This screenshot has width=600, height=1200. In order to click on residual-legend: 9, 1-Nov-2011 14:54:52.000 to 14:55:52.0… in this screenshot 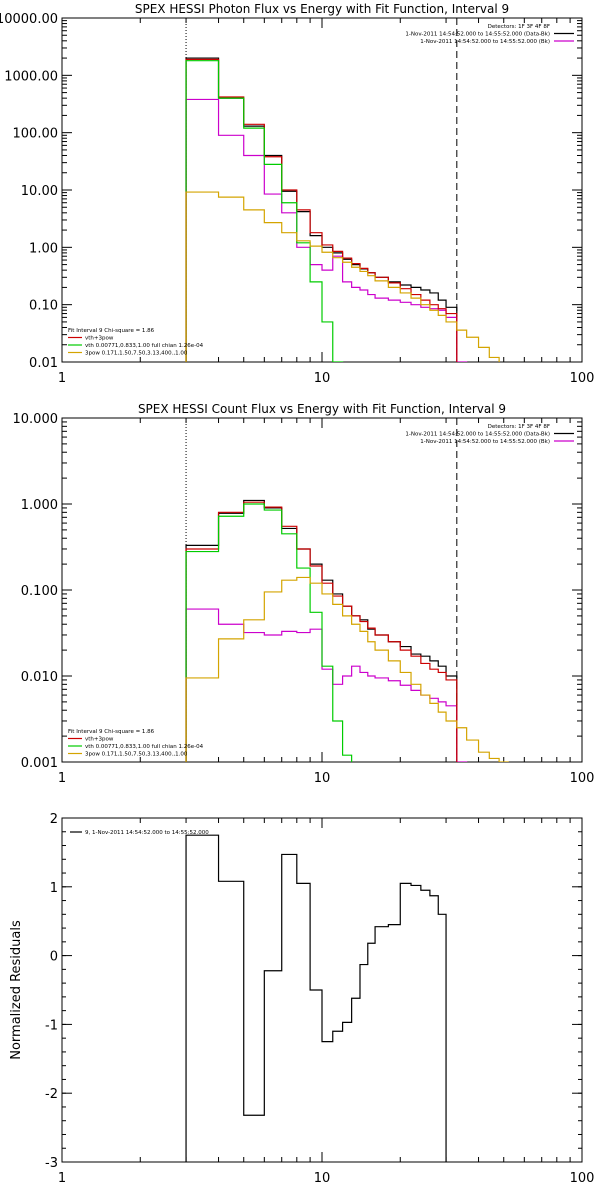, I will do `click(139, 833)`.